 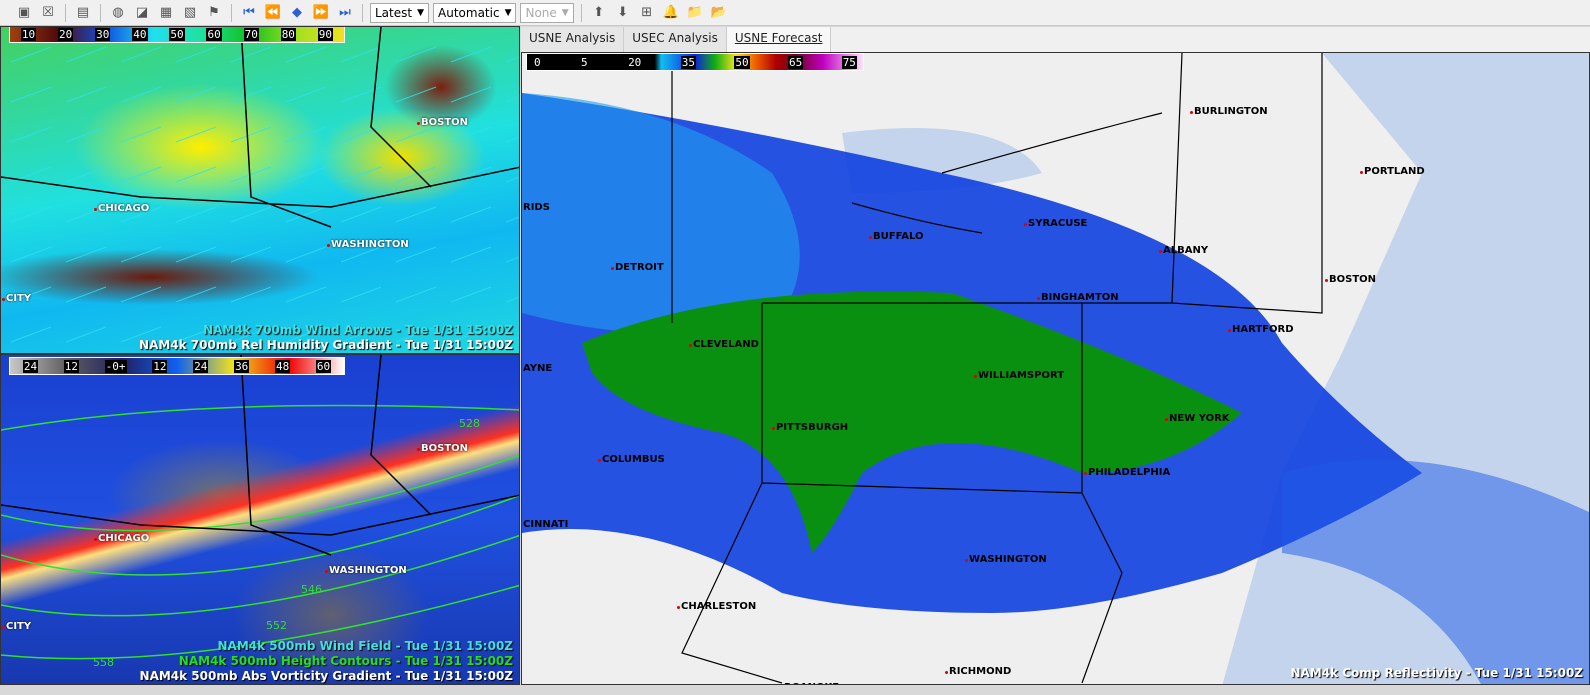 I want to click on clear-product-icon: ▣, so click(x=24, y=12).